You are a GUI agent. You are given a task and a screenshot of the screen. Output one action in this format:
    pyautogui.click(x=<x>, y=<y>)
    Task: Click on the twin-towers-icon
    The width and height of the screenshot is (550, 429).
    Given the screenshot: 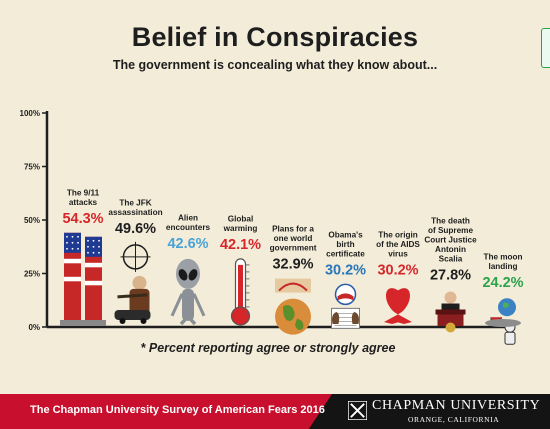 What is the action you would take?
    pyautogui.click(x=83, y=279)
    